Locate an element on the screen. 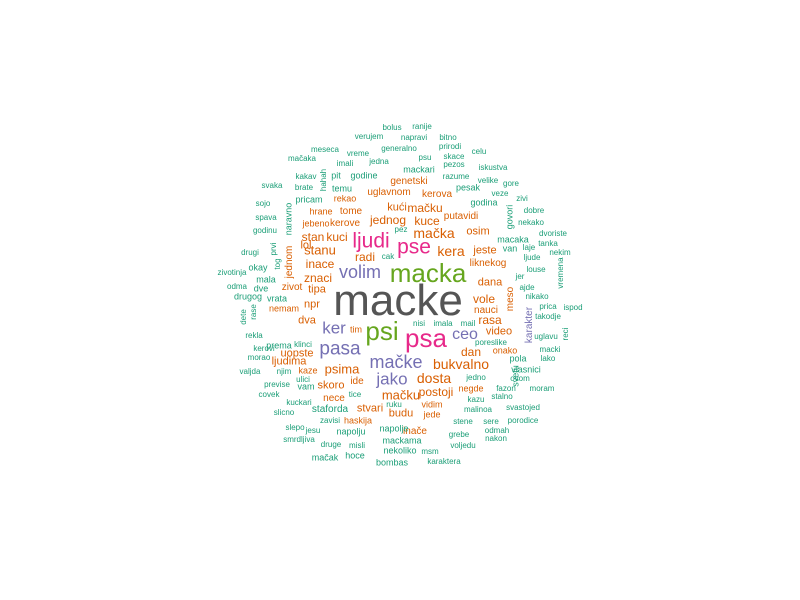 Image resolution: width=800 pixels, height=600 pixels. word: napolje is located at coordinates (394, 428).